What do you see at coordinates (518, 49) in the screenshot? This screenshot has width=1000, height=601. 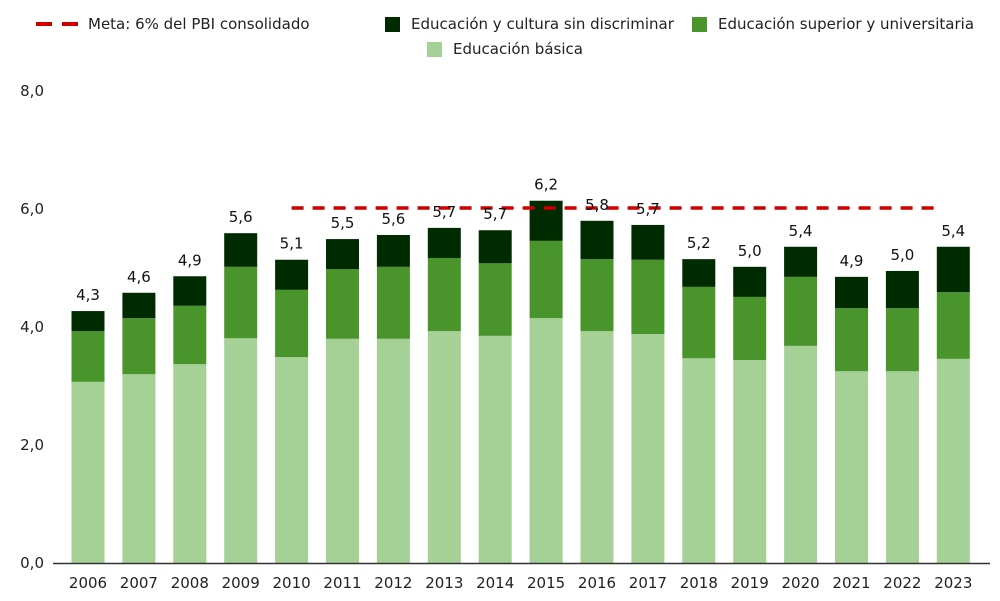 I see `legend-label-basica: Educación básica` at bounding box center [518, 49].